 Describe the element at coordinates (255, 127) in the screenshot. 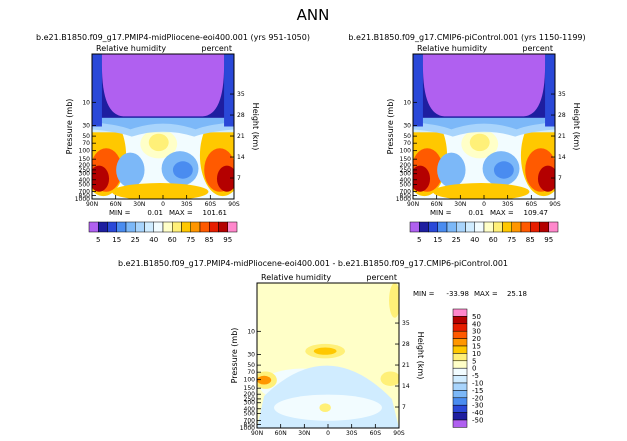

I see `y2-axis-title: Height (km)` at that location.